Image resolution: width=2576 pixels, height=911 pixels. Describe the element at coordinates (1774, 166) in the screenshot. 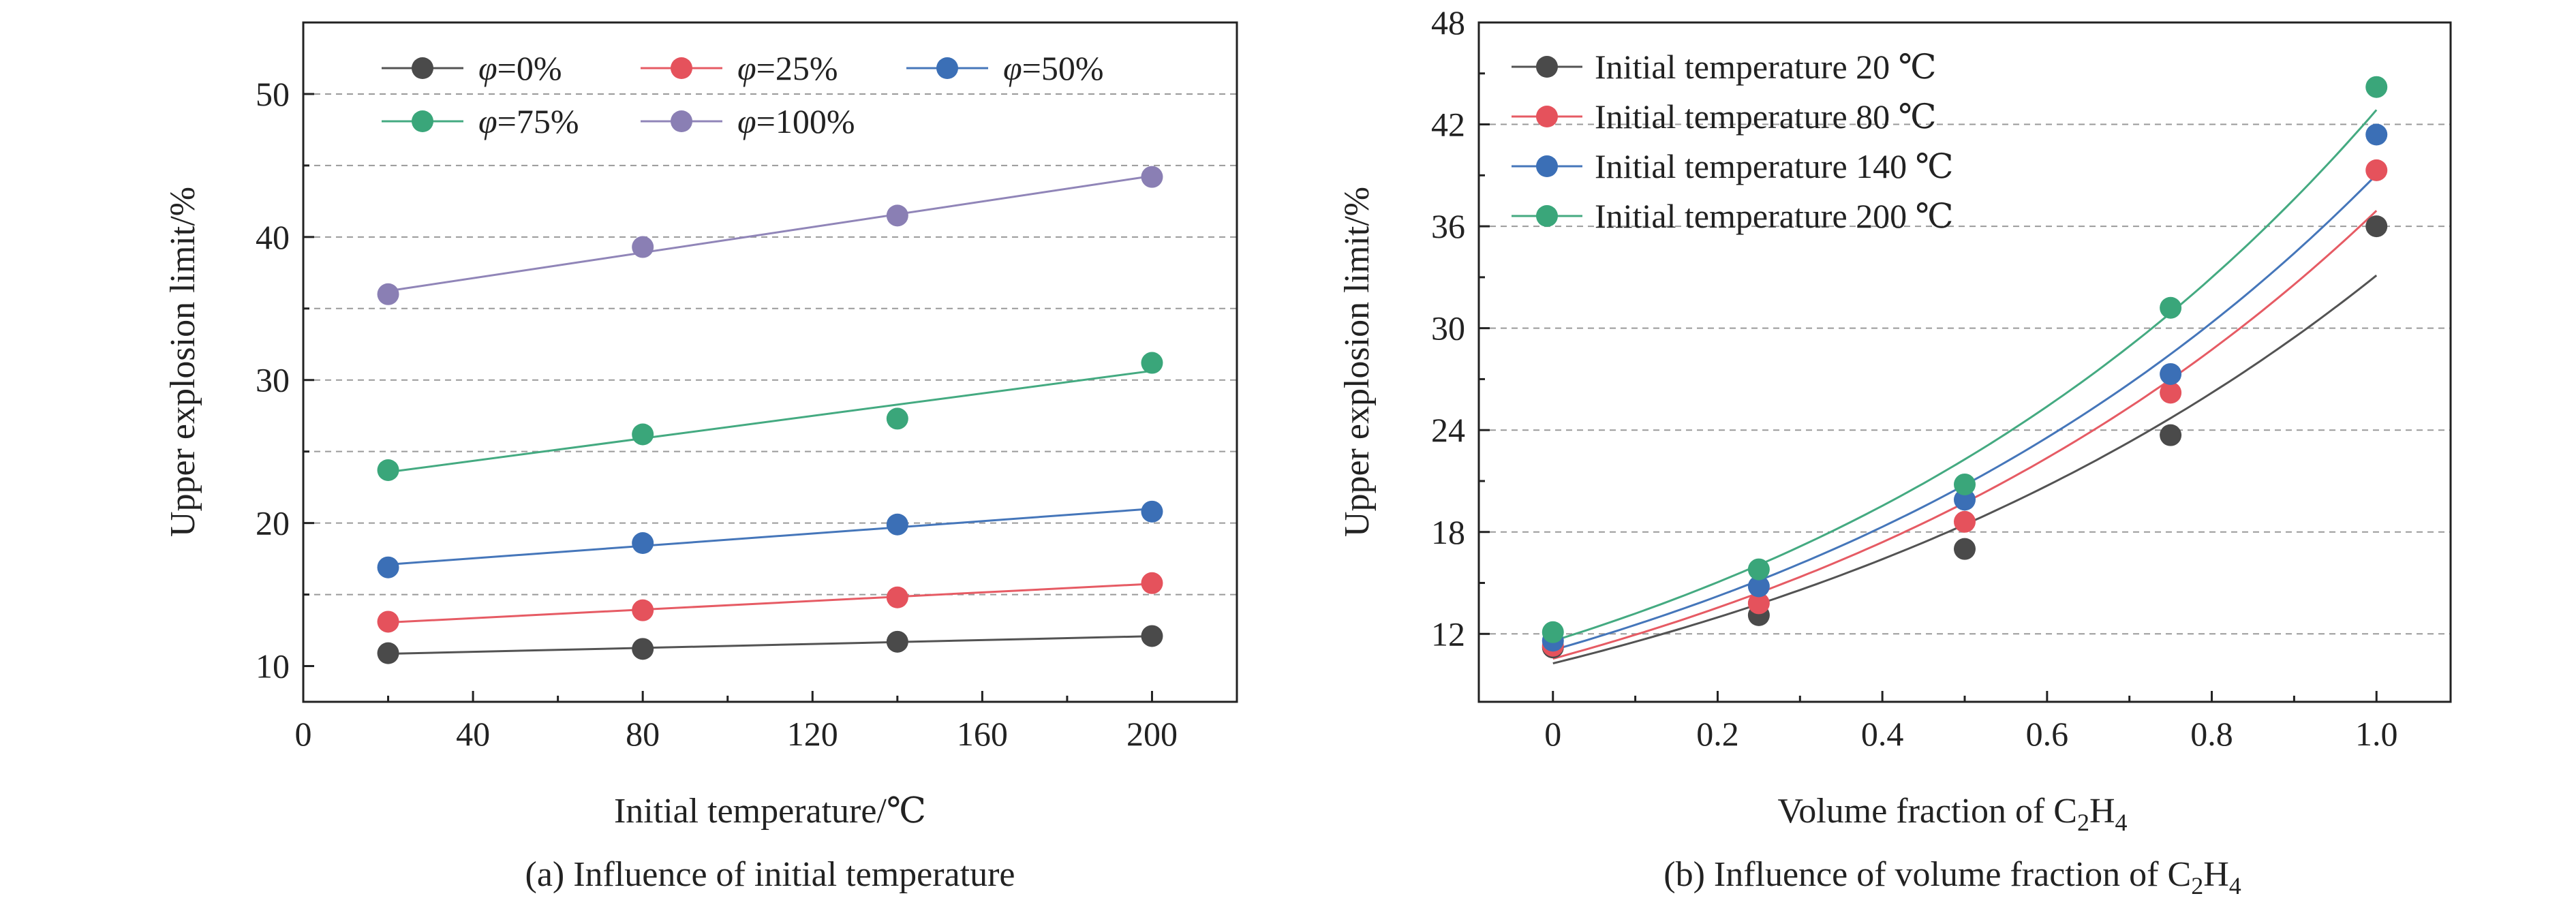

I see `panel-b-legend-label: Initial temperature 140 ℃` at that location.